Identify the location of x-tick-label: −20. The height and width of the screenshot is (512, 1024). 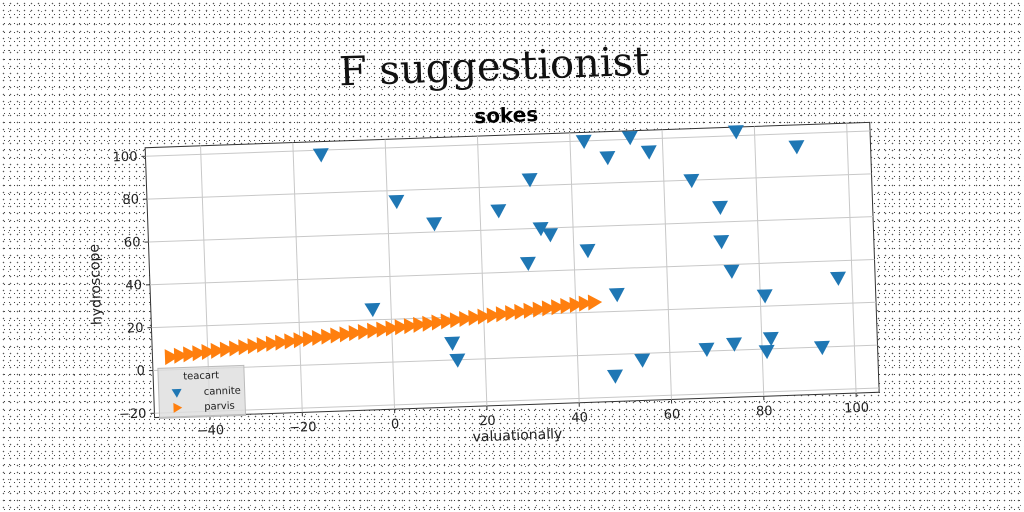
(303, 428).